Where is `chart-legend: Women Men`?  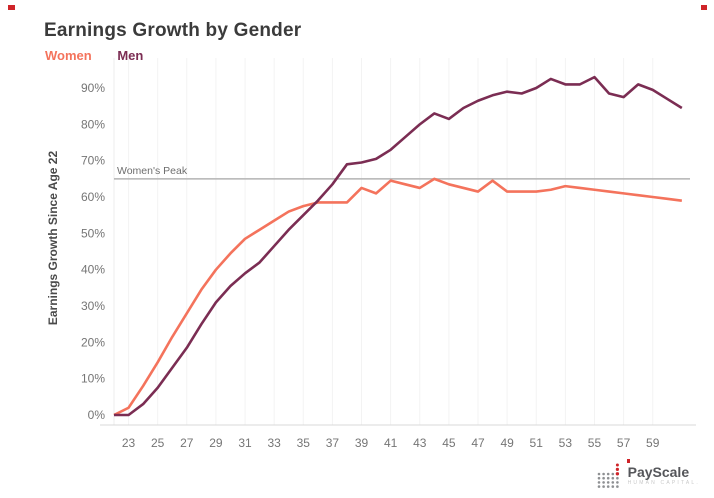
chart-legend: Women Men is located at coordinates (105, 55).